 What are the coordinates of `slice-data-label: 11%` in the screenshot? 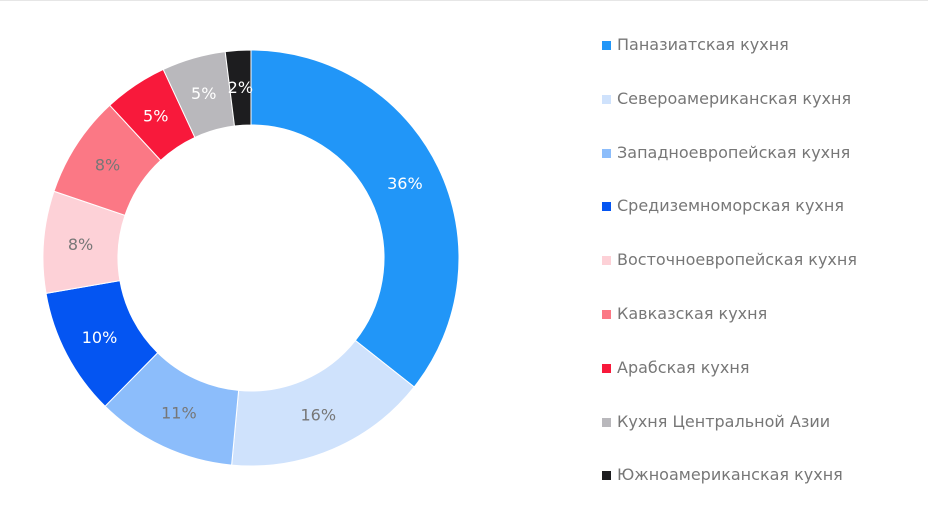 It's located at (179, 413).